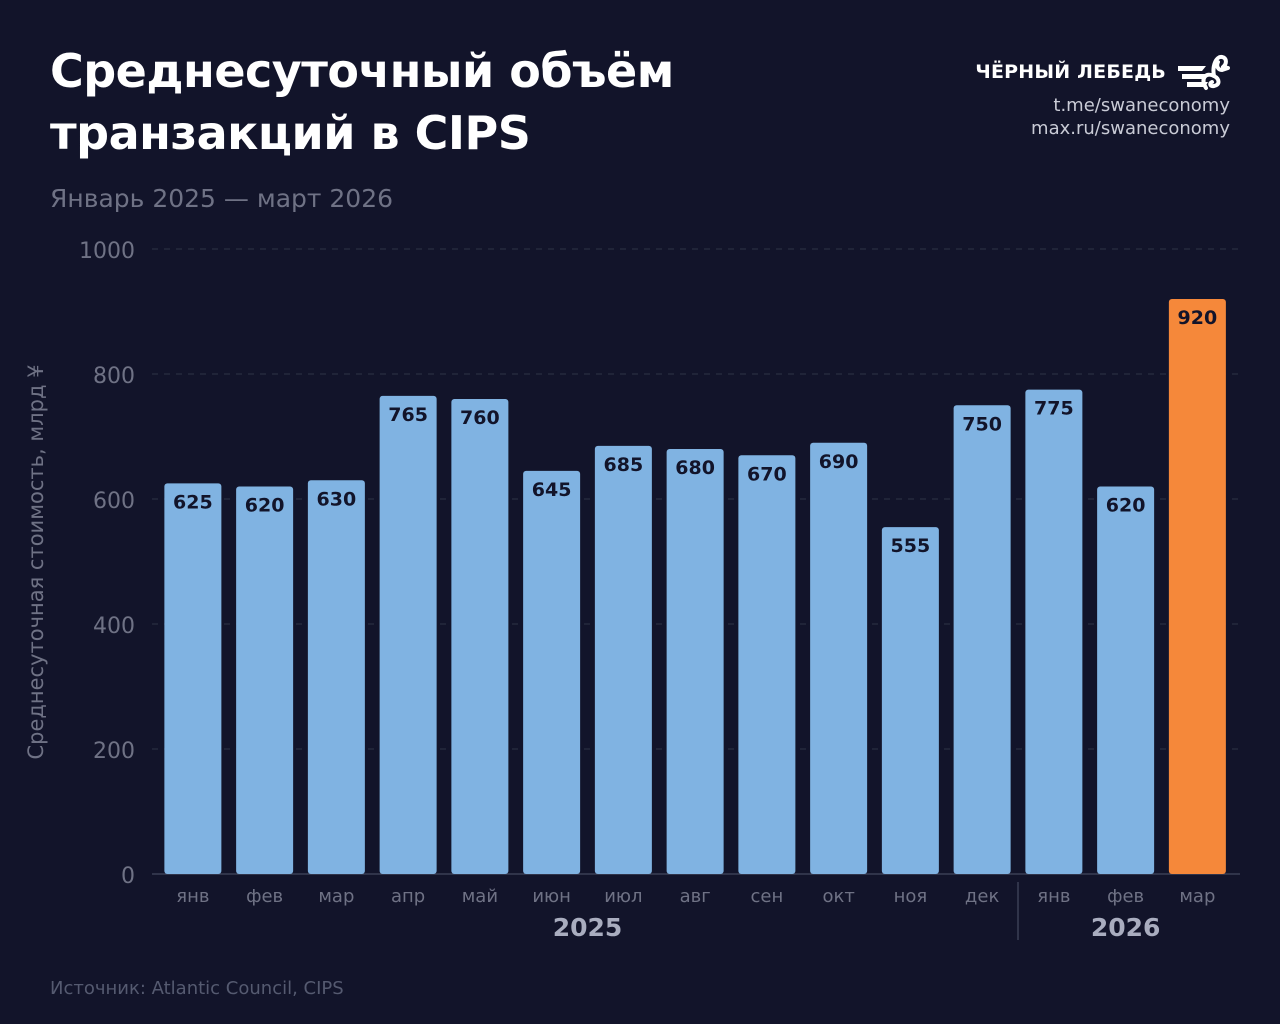 This screenshot has width=1280, height=1024. What do you see at coordinates (839, 462) in the screenshot?
I see `data-label: 690` at bounding box center [839, 462].